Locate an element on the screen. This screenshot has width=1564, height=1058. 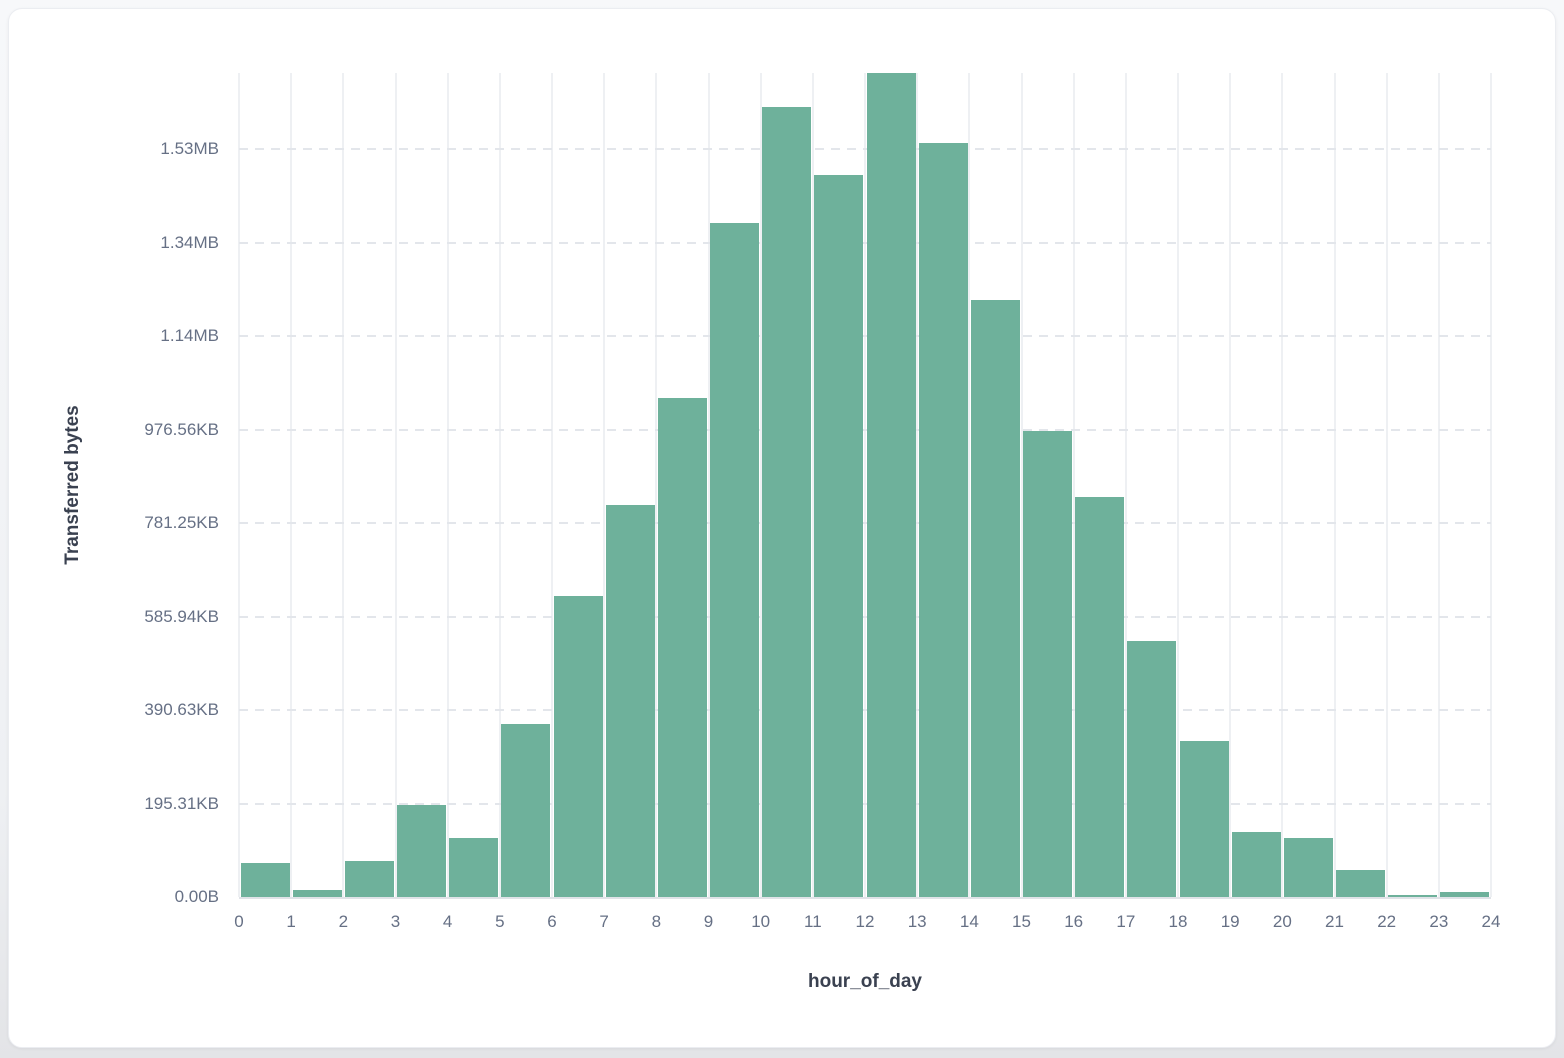
x-axis-tick-label: 22 is located at coordinates (1387, 921).